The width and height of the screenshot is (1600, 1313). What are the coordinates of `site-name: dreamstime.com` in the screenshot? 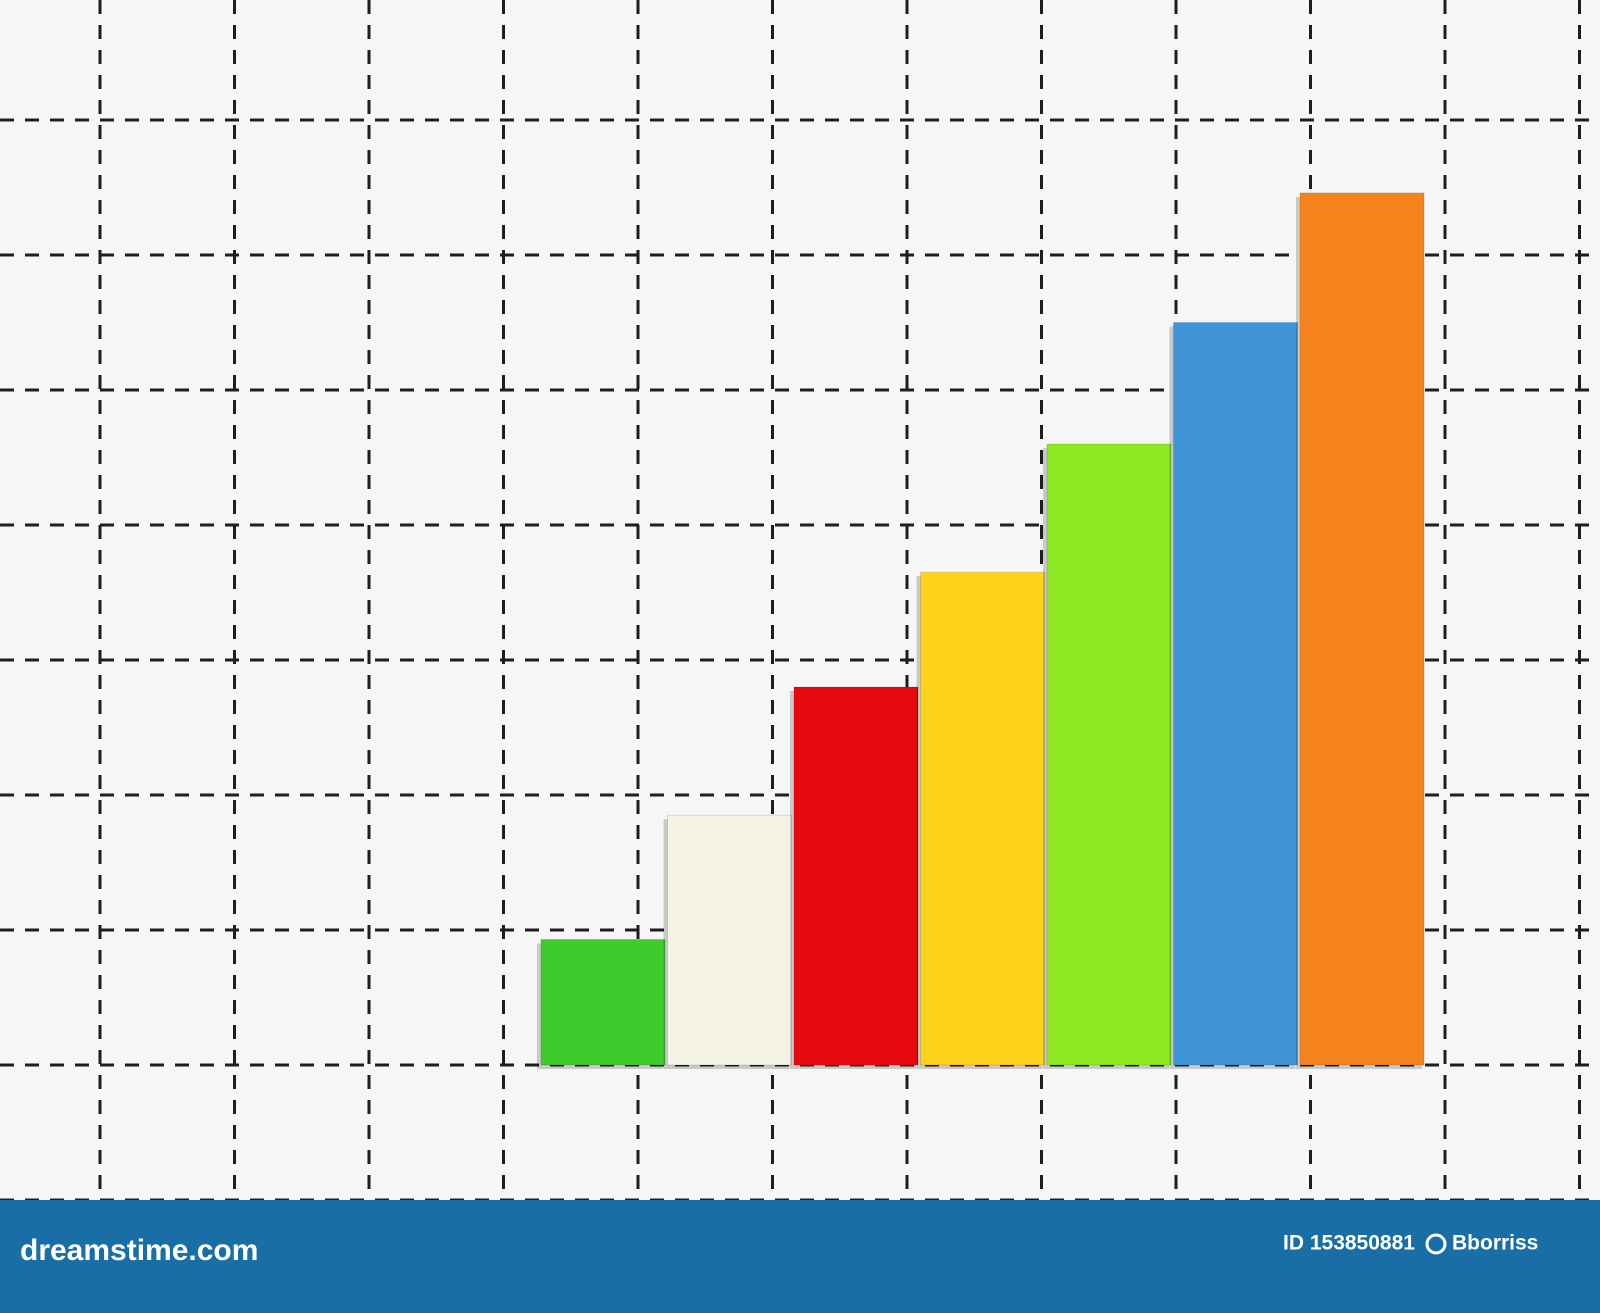 It's located at (139, 1250).